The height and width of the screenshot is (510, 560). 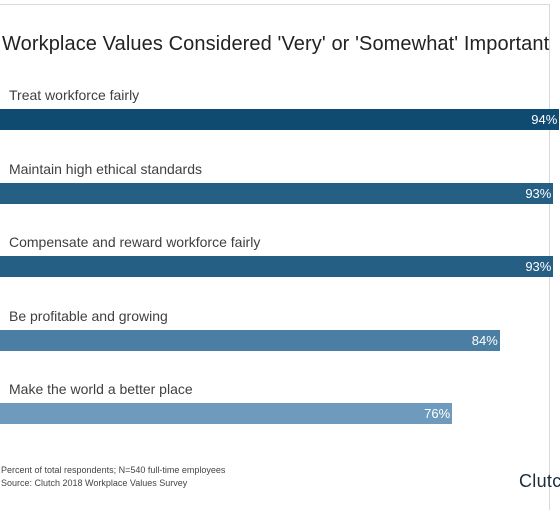 I want to click on bar: 84%, so click(x=250, y=340).